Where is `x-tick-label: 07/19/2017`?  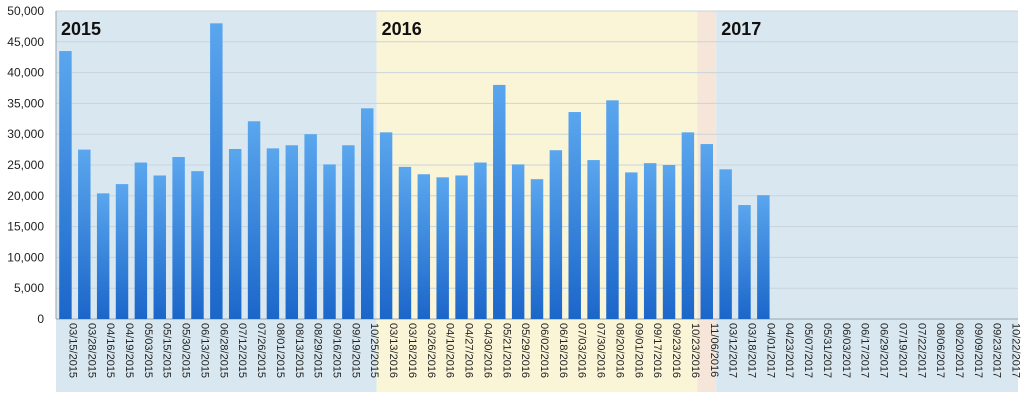 x-tick-label: 07/19/2017 is located at coordinates (902, 350).